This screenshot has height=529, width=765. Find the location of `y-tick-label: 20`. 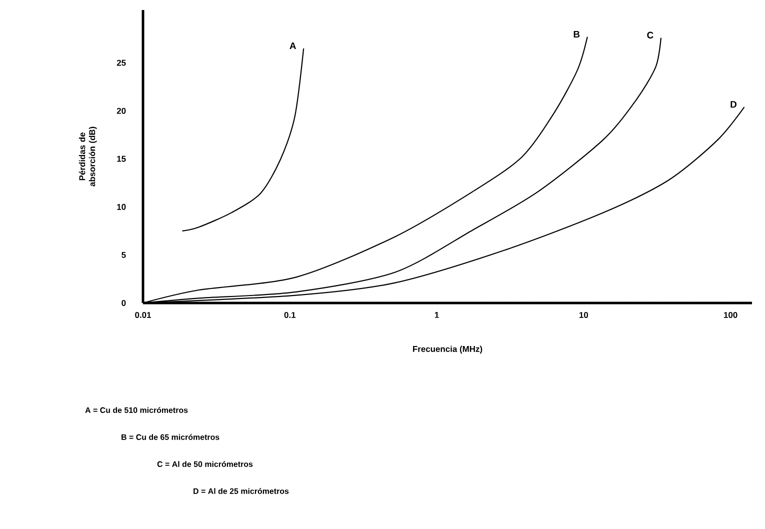

y-tick-label: 20 is located at coordinates (121, 111).